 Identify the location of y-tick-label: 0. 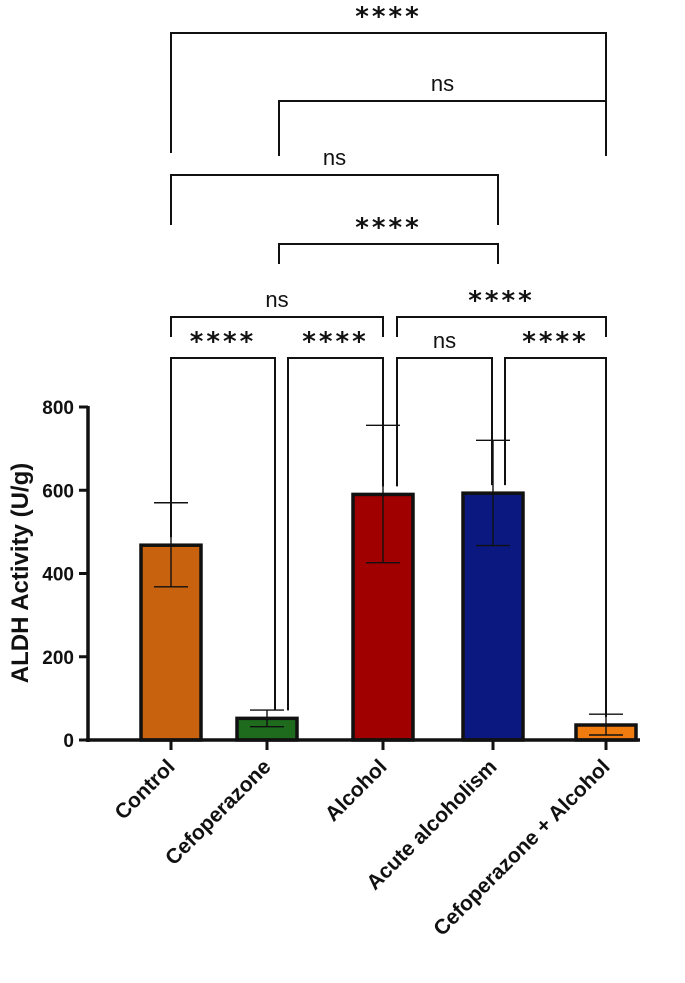
(68, 741).